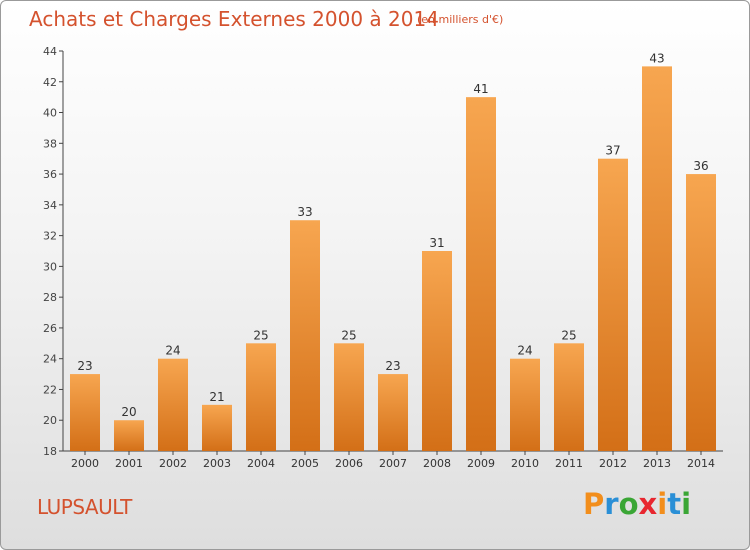 The width and height of the screenshot is (750, 550). Describe the element at coordinates (613, 463) in the screenshot. I see `x-tick-label: 2012` at that location.